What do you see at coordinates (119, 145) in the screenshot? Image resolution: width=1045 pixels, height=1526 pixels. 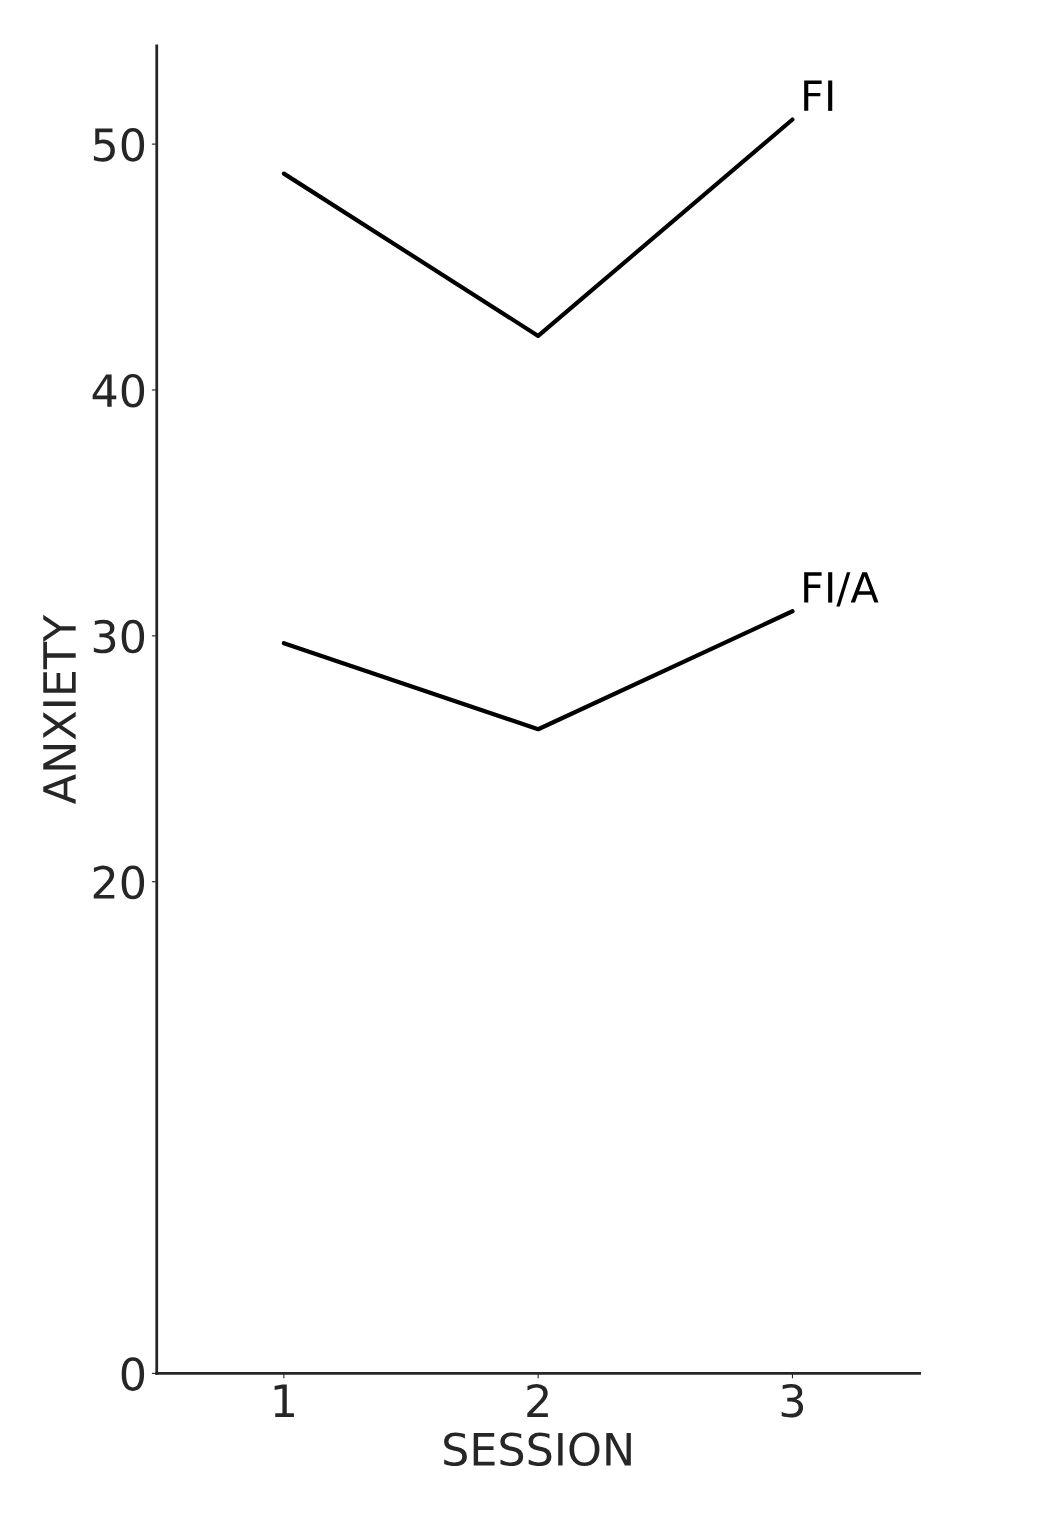 I see `y-tick-label: 50` at bounding box center [119, 145].